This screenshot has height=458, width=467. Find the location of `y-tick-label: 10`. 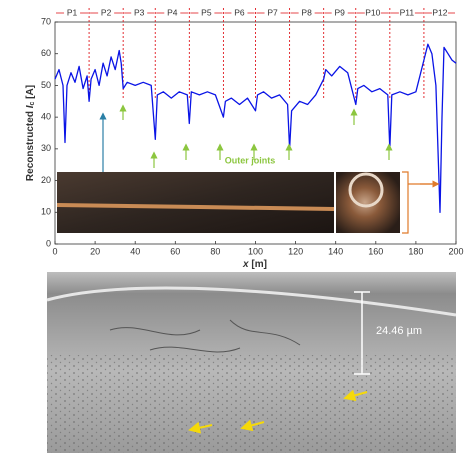

y-tick-label: 10 is located at coordinates (46, 212).